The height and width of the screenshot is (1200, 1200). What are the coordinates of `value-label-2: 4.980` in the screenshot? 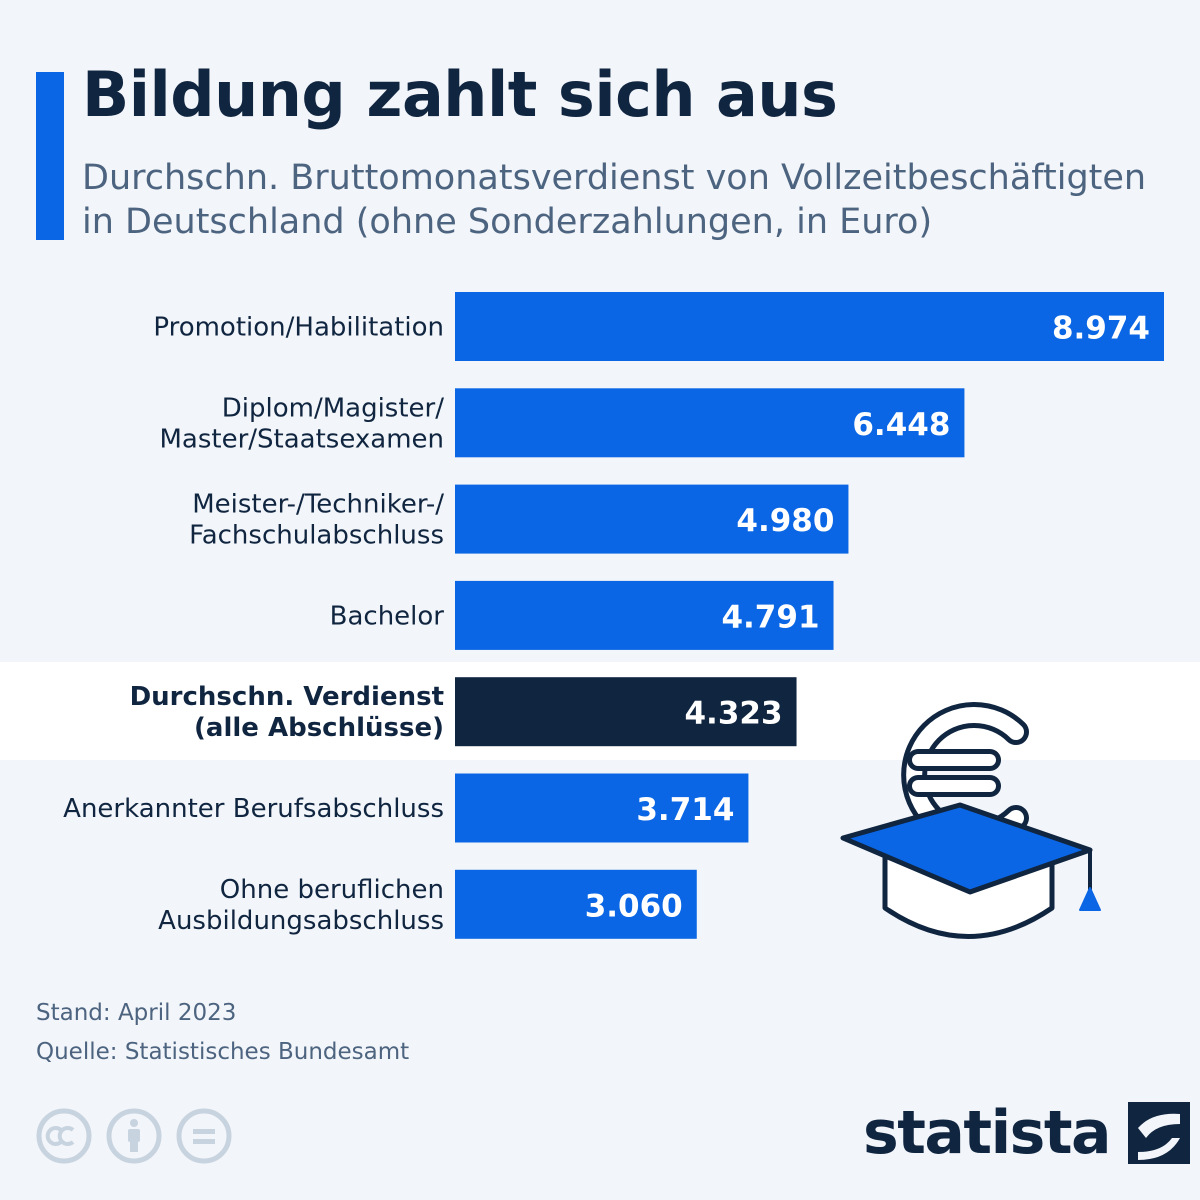 It's located at (785, 521).